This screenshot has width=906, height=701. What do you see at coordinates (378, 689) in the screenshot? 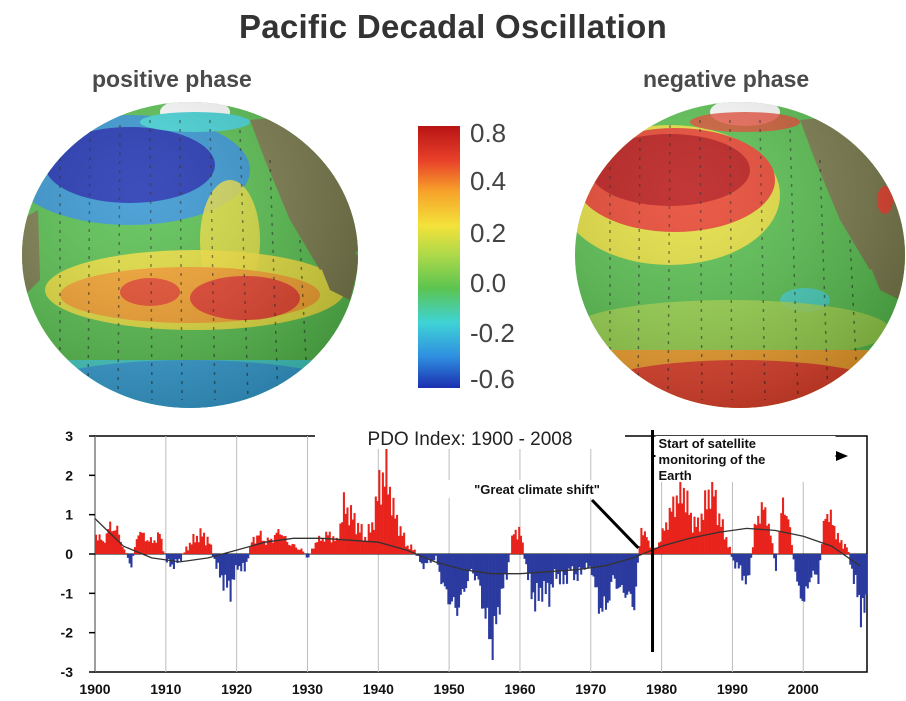
I see `x-tick-label: 1940` at bounding box center [378, 689].